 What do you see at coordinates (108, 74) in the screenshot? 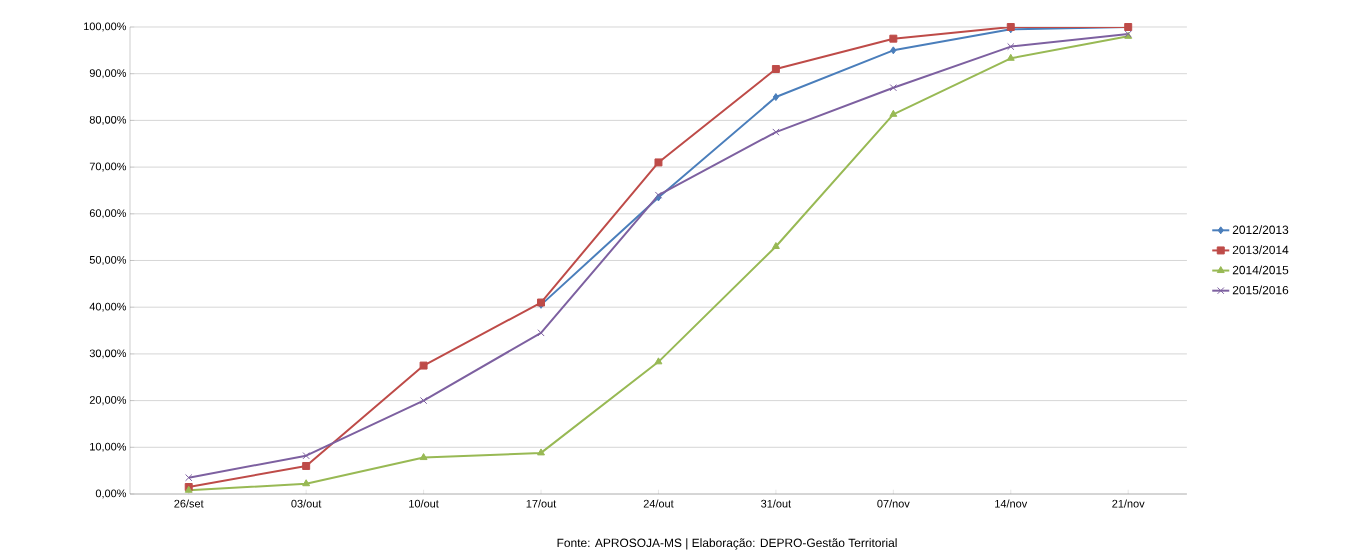
I see `y-tick-label: 90,00%` at bounding box center [108, 74].